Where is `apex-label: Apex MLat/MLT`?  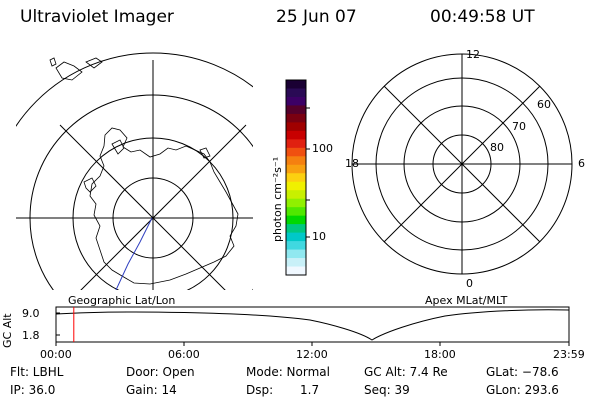
apex-label: Apex MLat/MLT is located at coordinates (466, 300).